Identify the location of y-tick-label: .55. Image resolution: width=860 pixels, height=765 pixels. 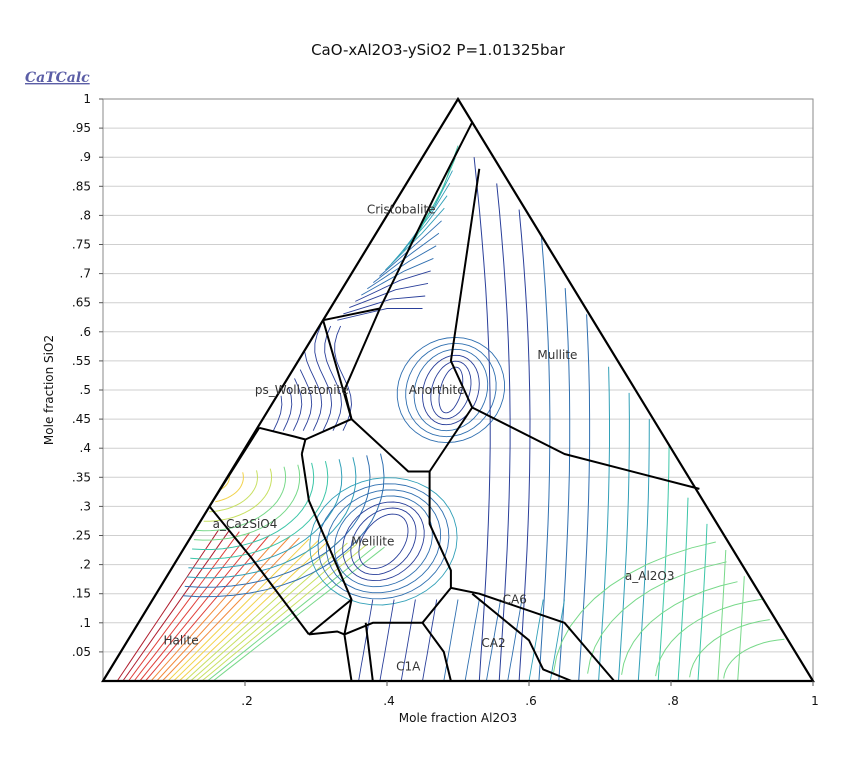
(81, 361).